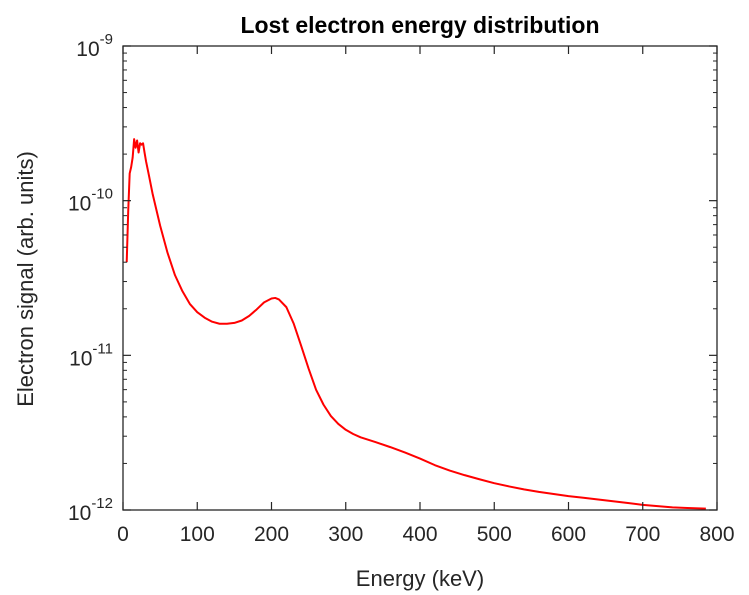 This screenshot has width=749, height=595. What do you see at coordinates (345, 534) in the screenshot?
I see `x-tick-label: 300` at bounding box center [345, 534].